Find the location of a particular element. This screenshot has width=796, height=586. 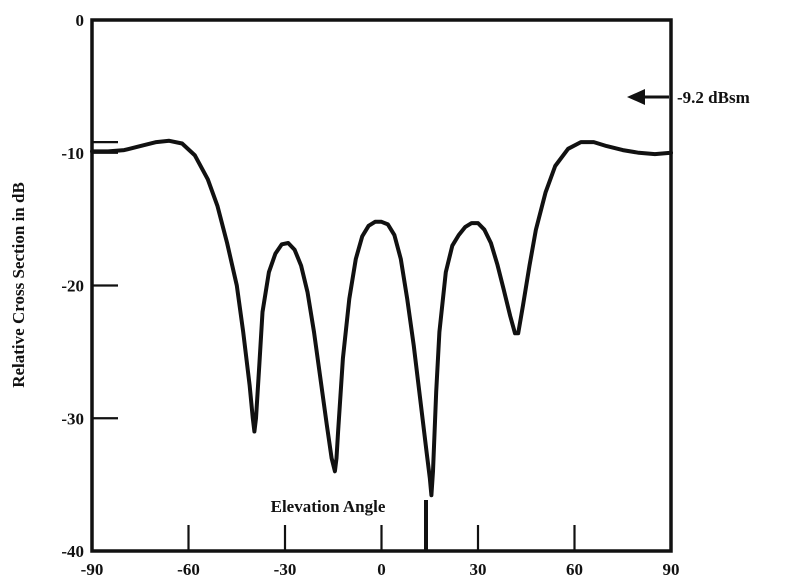

y-axis-ticks: 0 -10 -20 -30 -40 is located at coordinates (89, 286).